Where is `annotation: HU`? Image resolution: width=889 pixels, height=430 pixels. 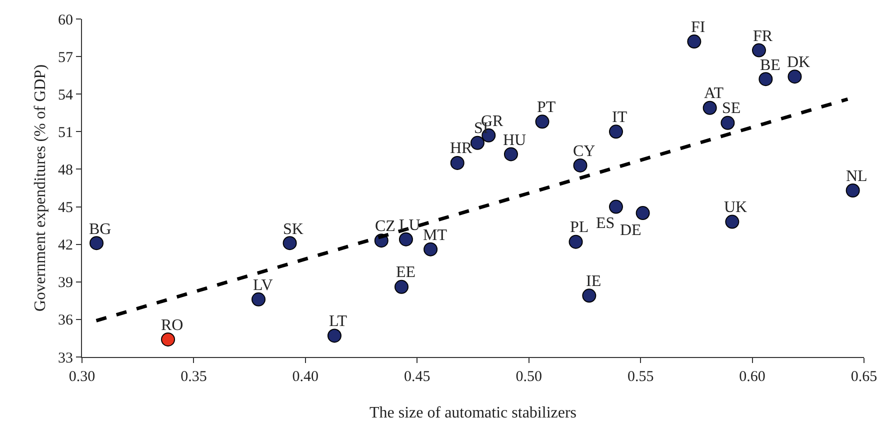
annotation: HU is located at coordinates (515, 140).